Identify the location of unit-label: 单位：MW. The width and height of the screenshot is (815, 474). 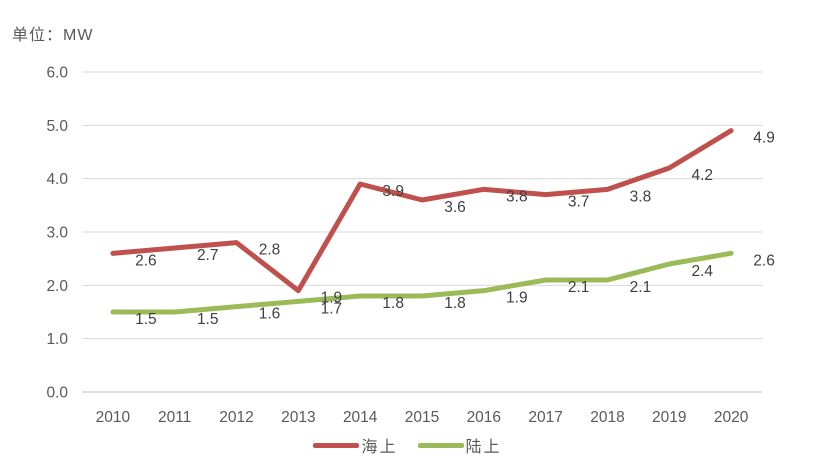
(53, 35).